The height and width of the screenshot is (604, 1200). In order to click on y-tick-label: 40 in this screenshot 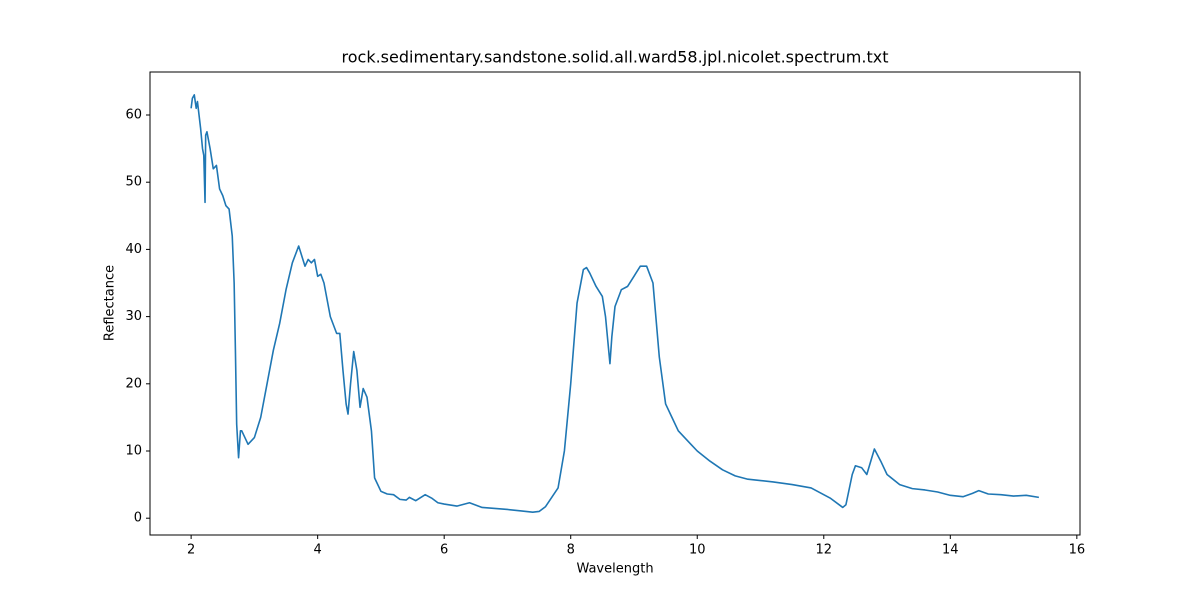, I will do `click(133, 249)`.